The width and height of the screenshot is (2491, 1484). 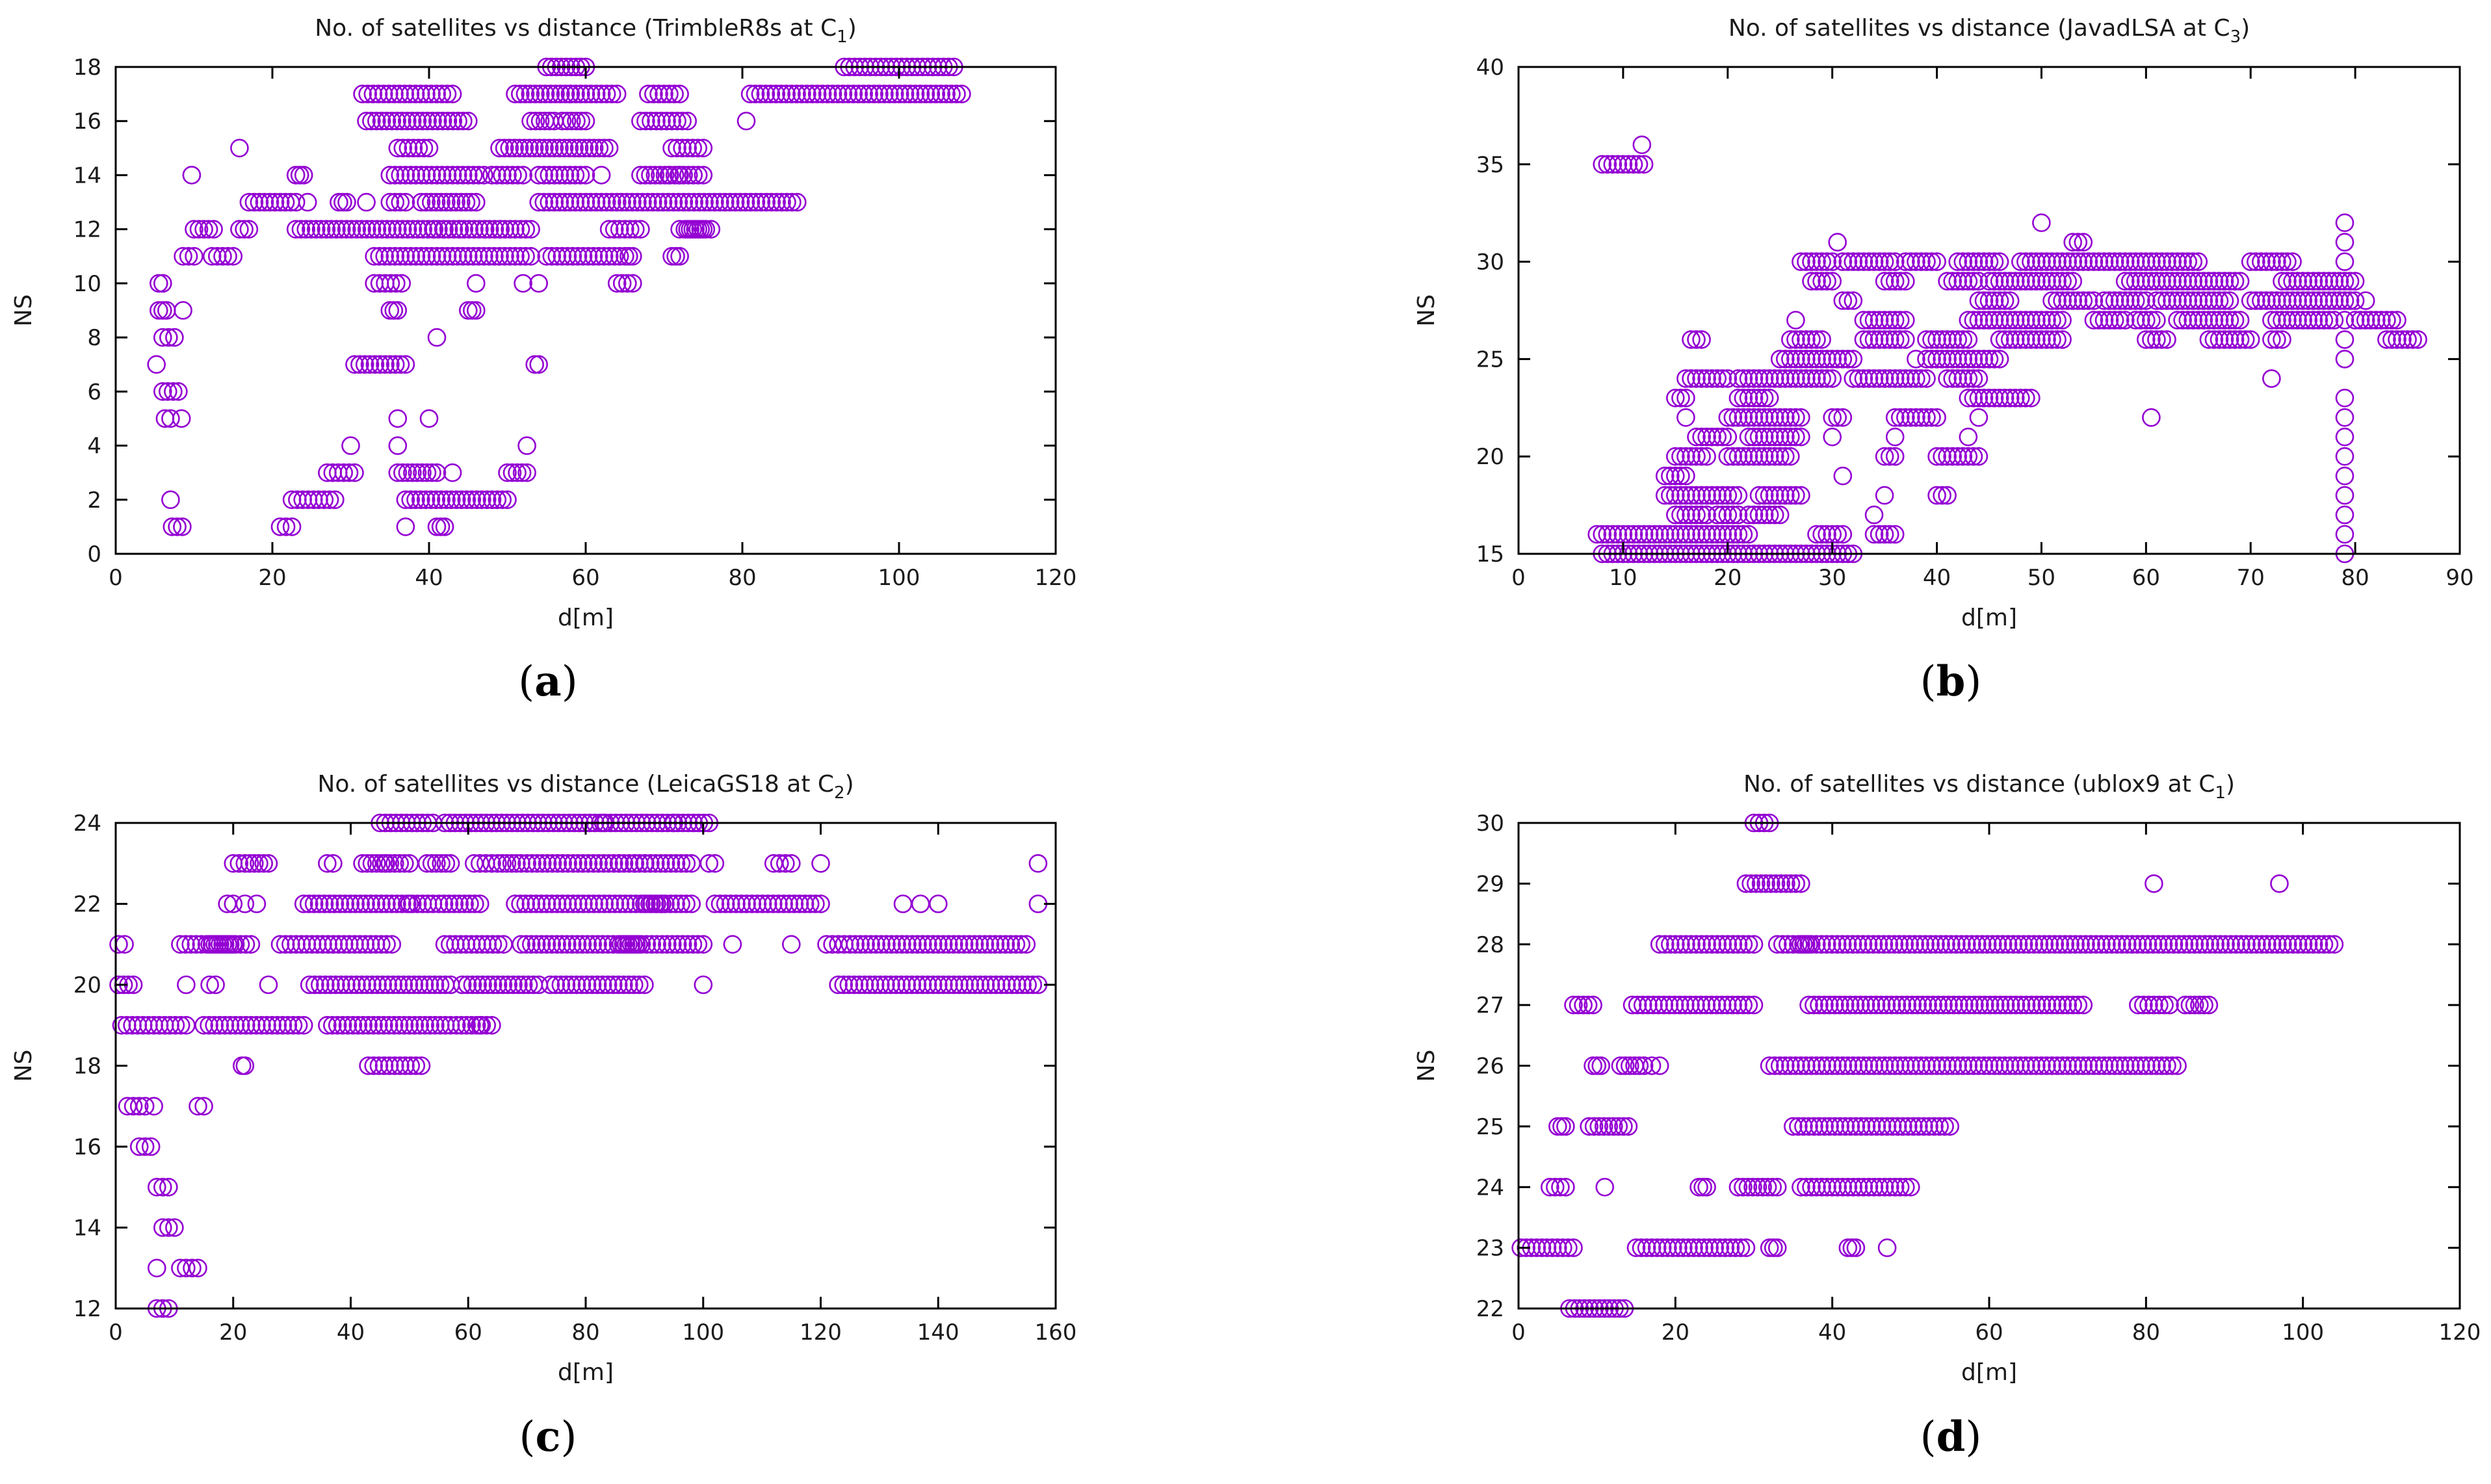 What do you see at coordinates (2355, 578) in the screenshot?
I see `x-tick-label: 80` at bounding box center [2355, 578].